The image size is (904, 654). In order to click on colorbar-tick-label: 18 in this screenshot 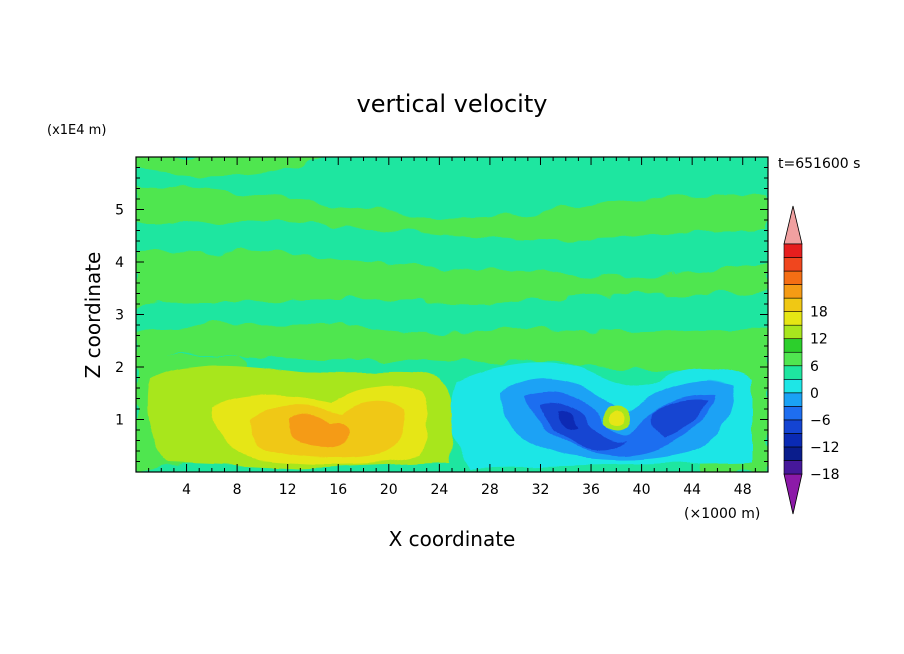, I will do `click(819, 313)`.